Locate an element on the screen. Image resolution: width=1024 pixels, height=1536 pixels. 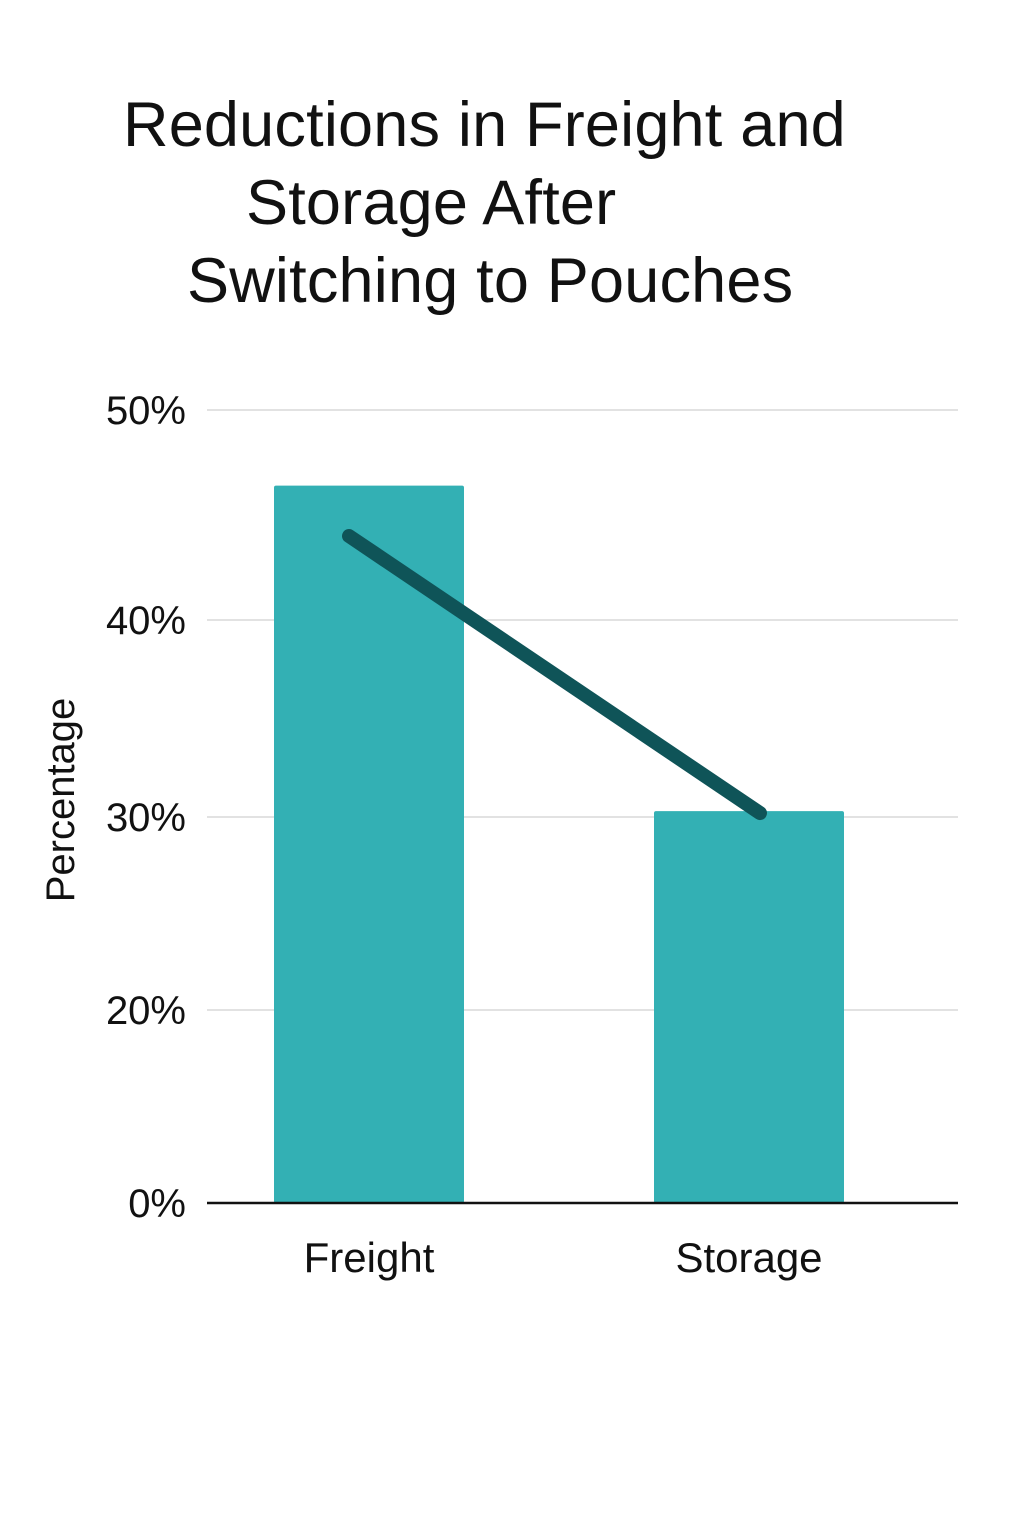
y-tick-label-20: 20% is located at coordinates (146, 1011).